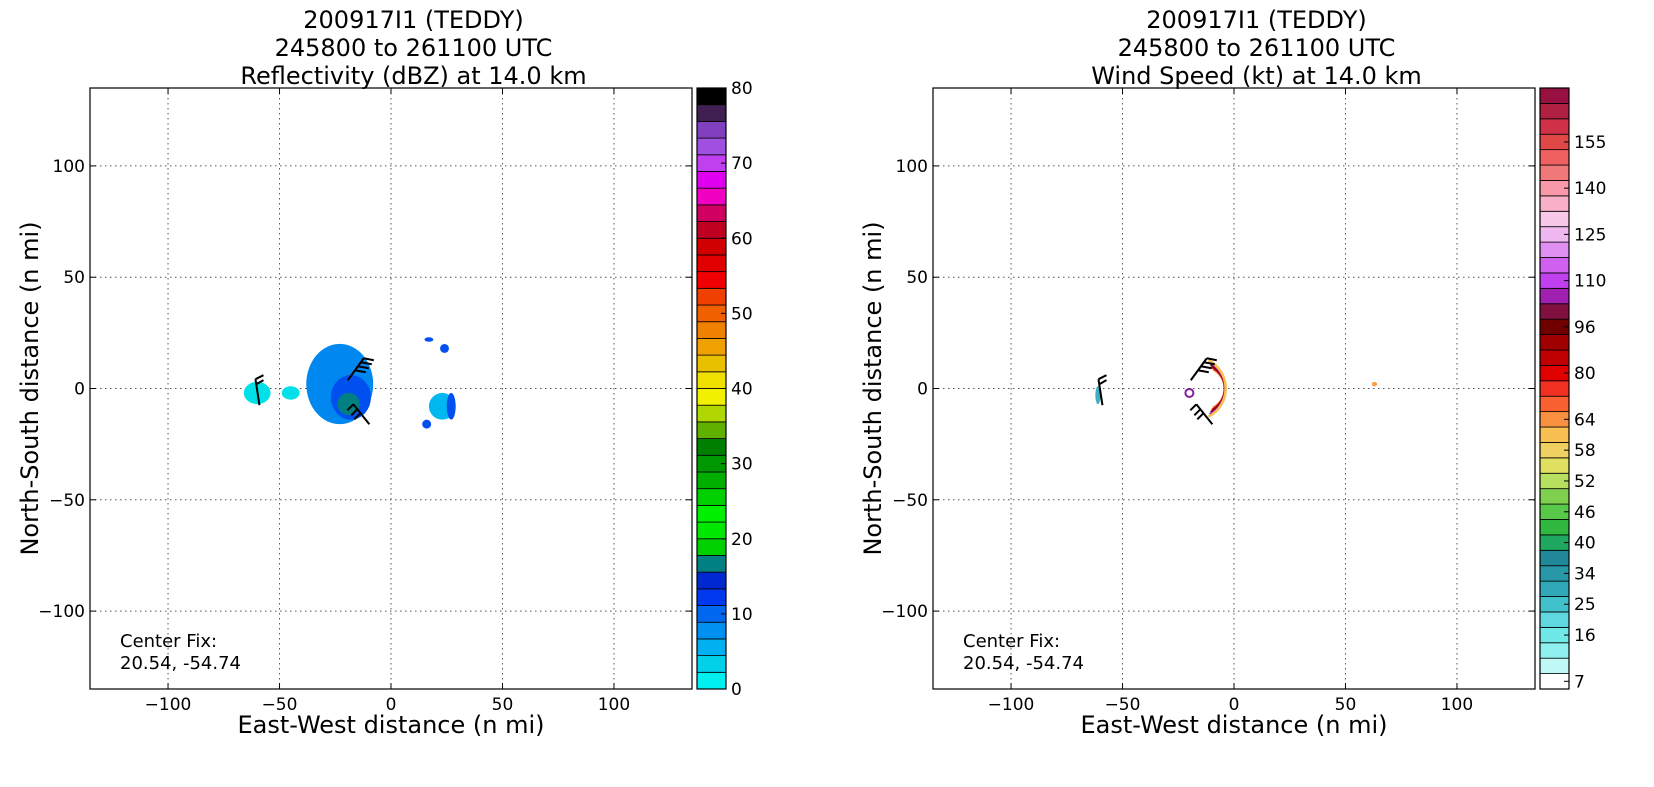  I want to click on reflectivity-x-tick-label-1: −50, so click(280, 705).